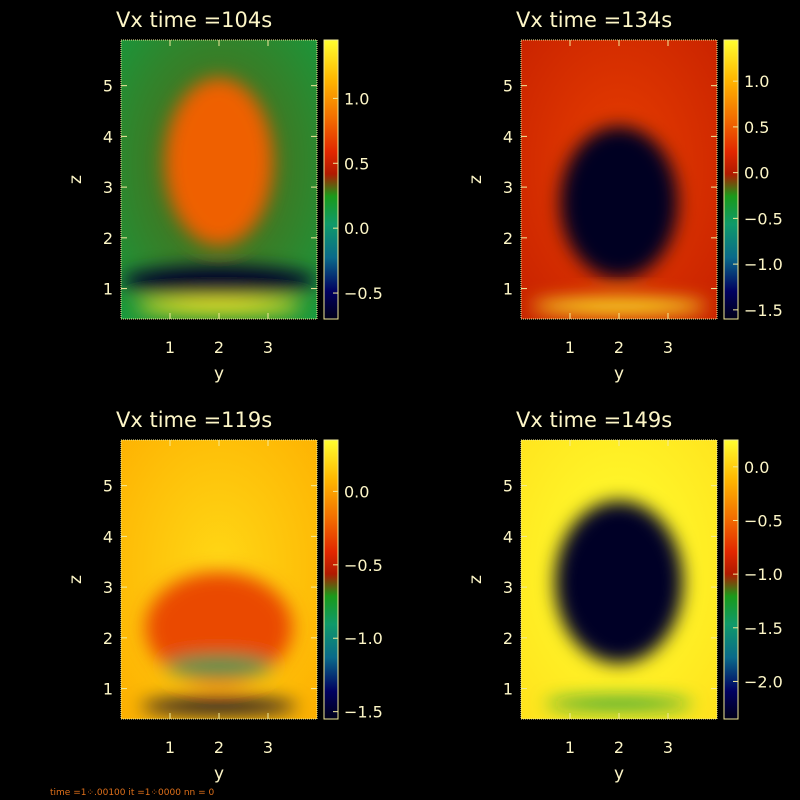 This screenshot has height=800, width=800. Describe the element at coordinates (594, 420) in the screenshot. I see `panel-title: Vx time =149s` at that location.